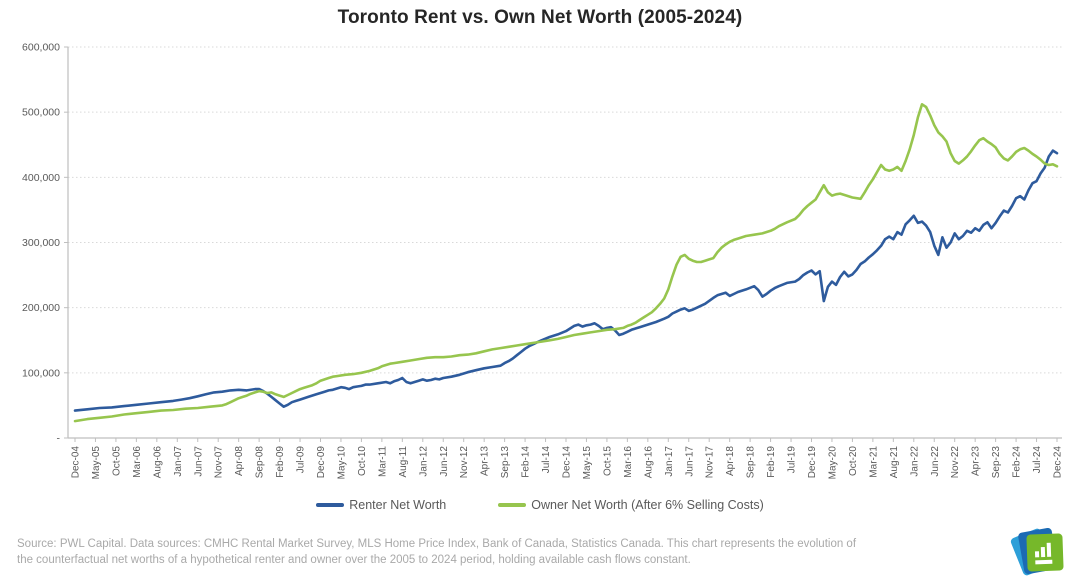 The height and width of the screenshot is (582, 1080). I want to click on svg-text: Jan-22, so click(914, 461).